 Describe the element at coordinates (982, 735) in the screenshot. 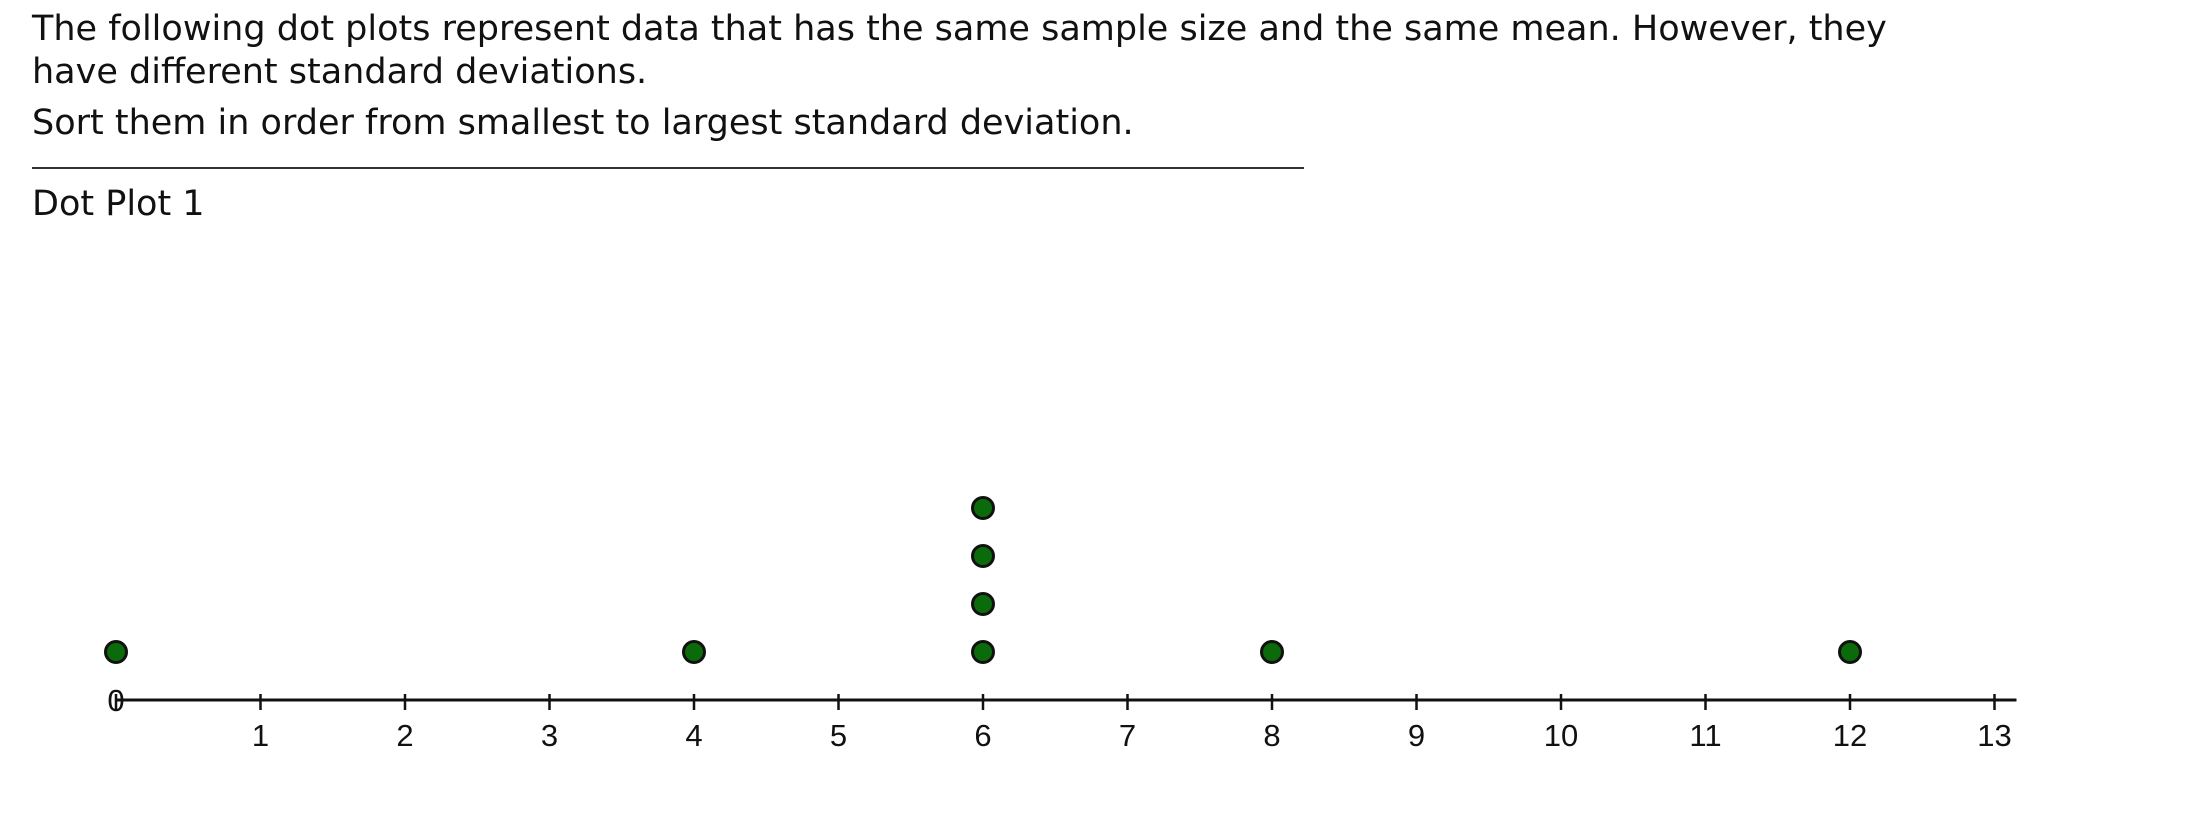

I see `x-tick-label-6: 6` at that location.